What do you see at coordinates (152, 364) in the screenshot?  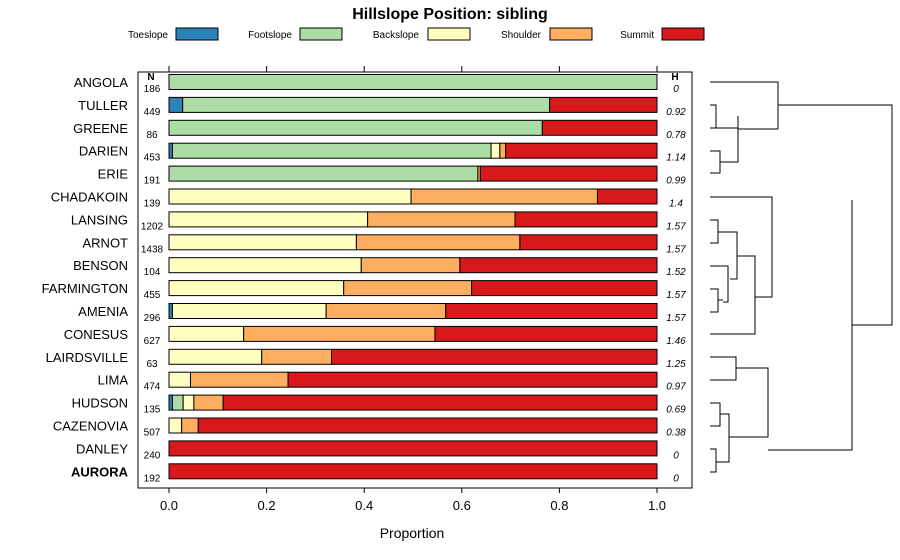 I see `row-n-value: 63` at bounding box center [152, 364].